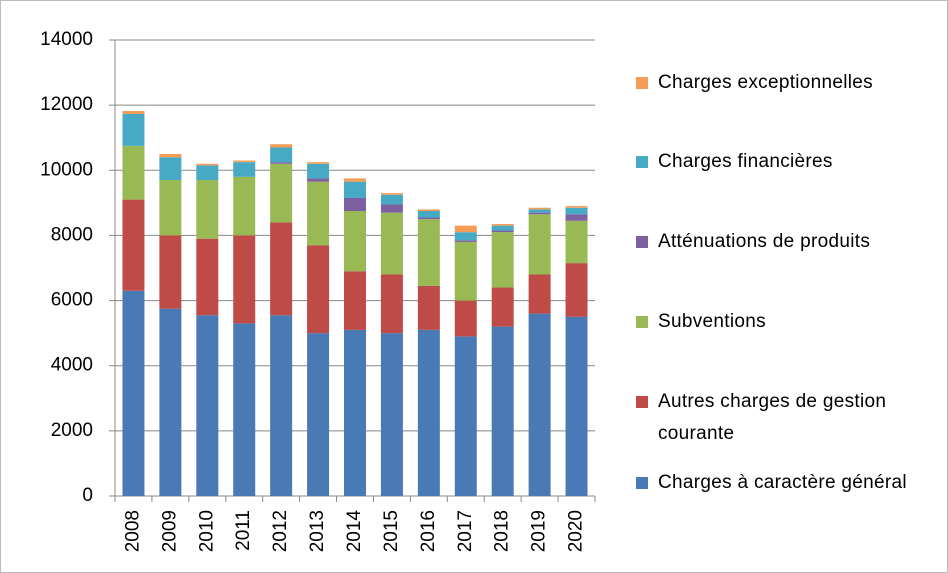 The height and width of the screenshot is (573, 948). Describe the element at coordinates (782, 482) in the screenshot. I see `legend-label: Charges à caractère général` at that location.